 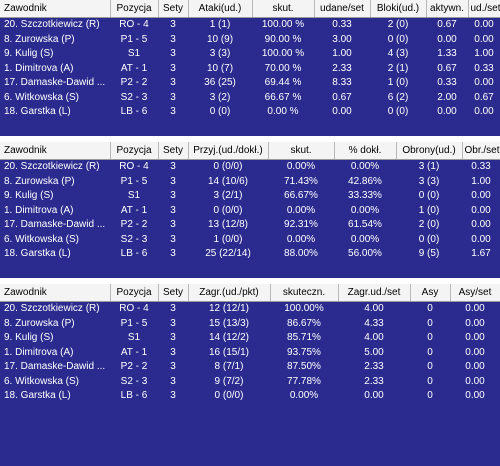 I want to click on column-header: Obrony(ud.), so click(x=429, y=151).